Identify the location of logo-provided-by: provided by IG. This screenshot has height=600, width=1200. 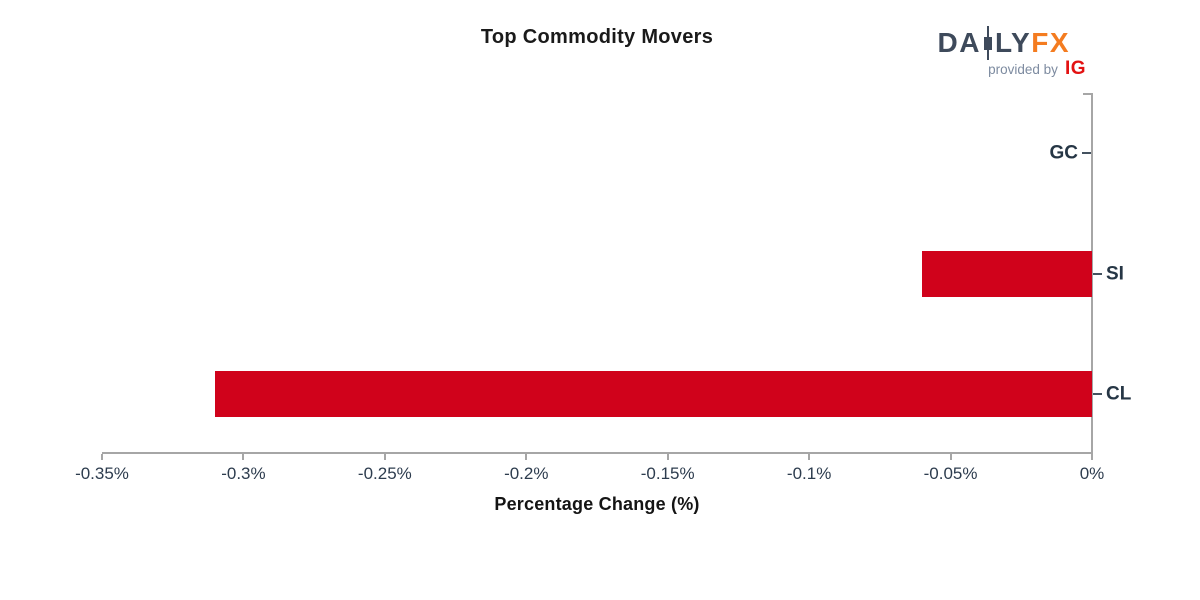
(1037, 68).